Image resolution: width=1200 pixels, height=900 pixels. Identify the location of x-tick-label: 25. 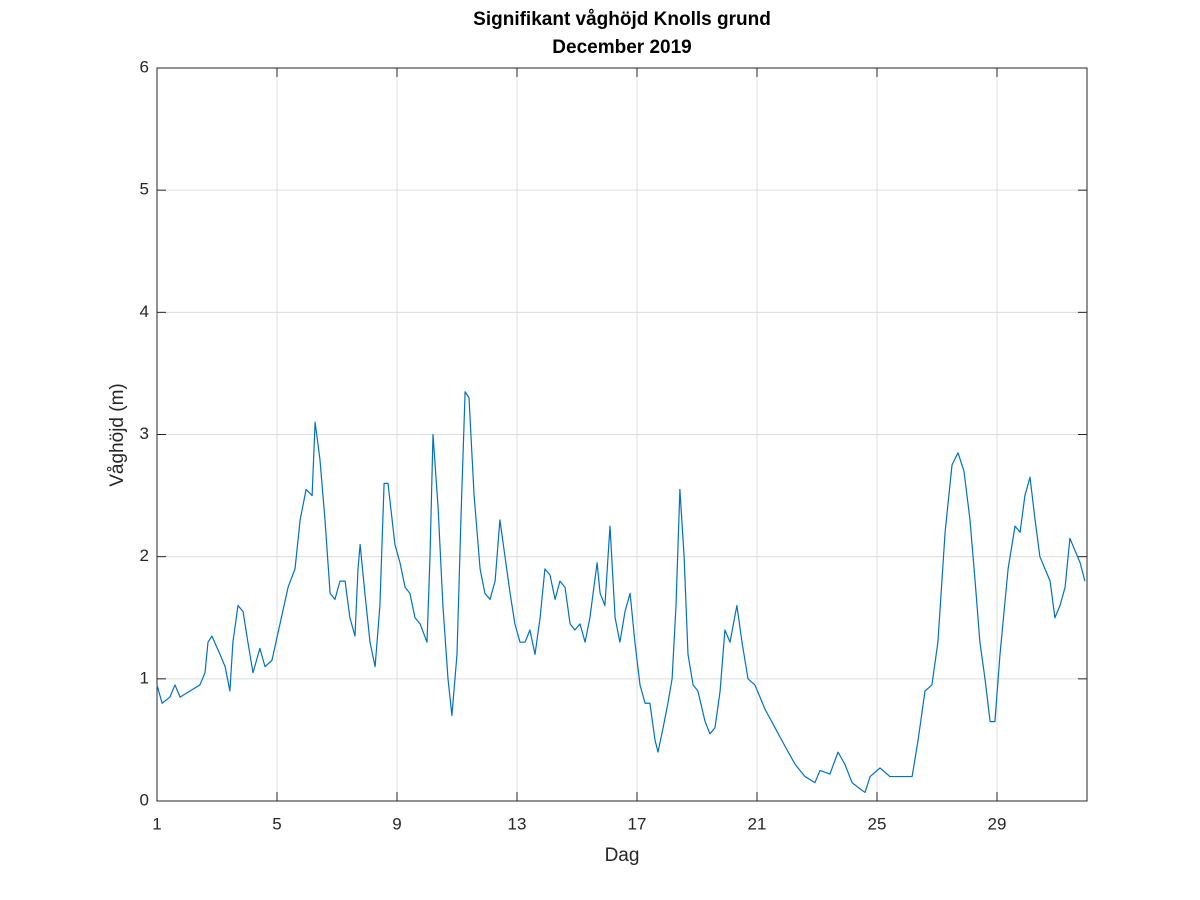
(877, 823).